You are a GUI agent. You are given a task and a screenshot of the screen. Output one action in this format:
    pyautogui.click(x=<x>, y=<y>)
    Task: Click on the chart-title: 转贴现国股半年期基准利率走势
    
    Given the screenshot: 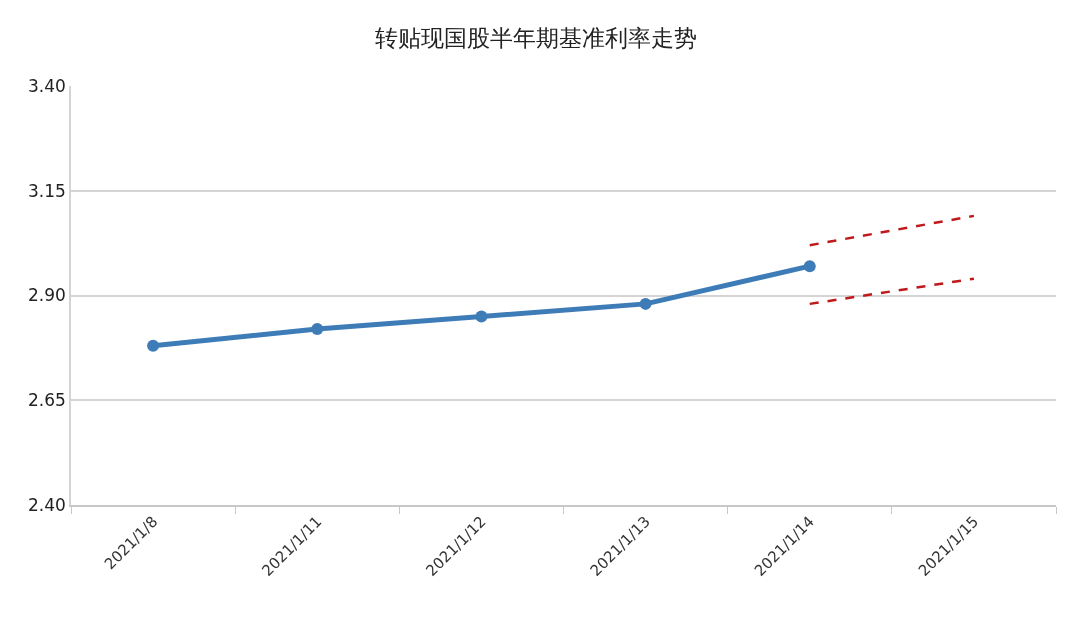 What is the action you would take?
    pyautogui.click(x=535, y=38)
    